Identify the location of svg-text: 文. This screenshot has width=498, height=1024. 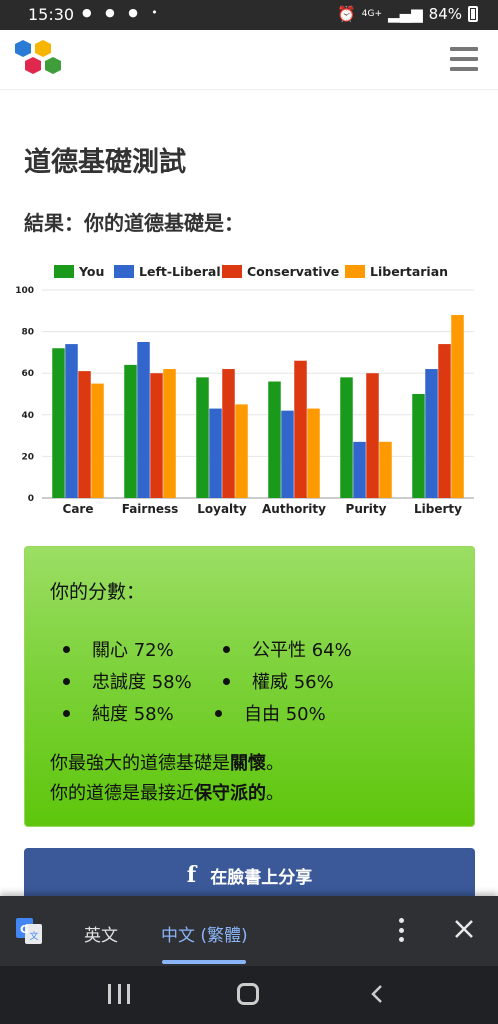
(33, 936).